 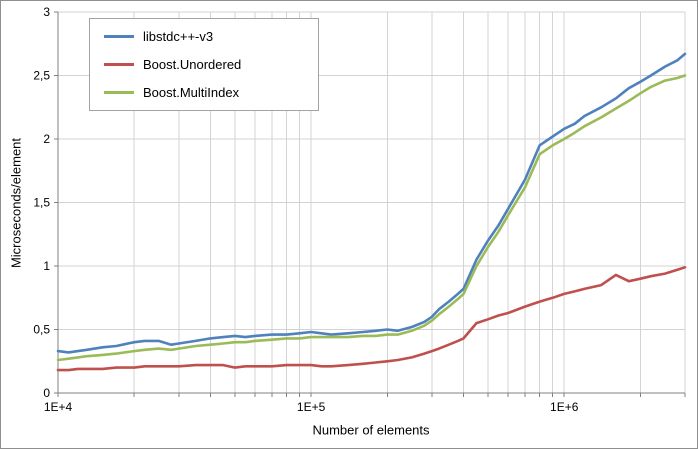 What do you see at coordinates (41, 203) in the screenshot?
I see `y-tick-label: 1,5` at bounding box center [41, 203].